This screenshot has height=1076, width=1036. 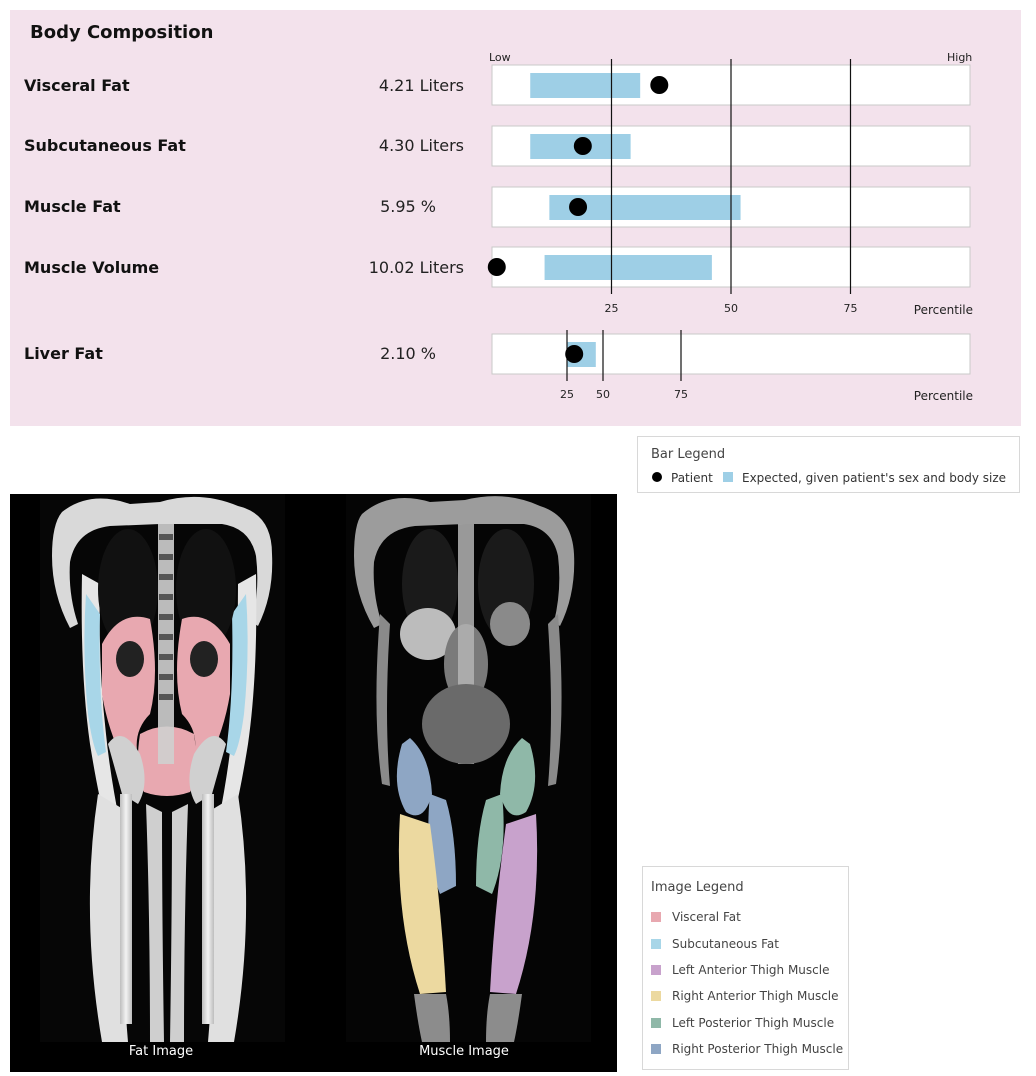 What do you see at coordinates (731, 308) in the screenshot?
I see `tick-label-50: 50` at bounding box center [731, 308].